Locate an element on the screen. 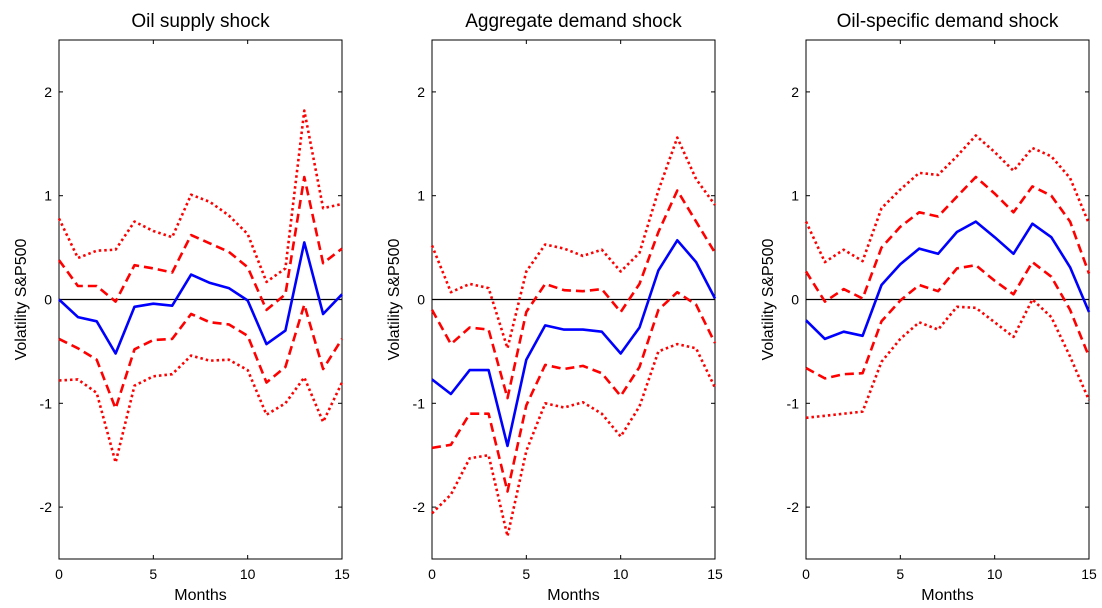 This screenshot has width=1102, height=608. chart-title: Oil-specific demand shock is located at coordinates (948, 21).